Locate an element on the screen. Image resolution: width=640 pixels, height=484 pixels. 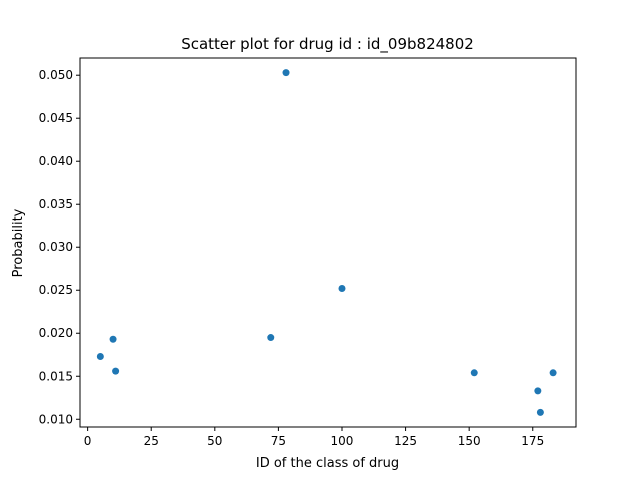
y-tick-label: 0.025 is located at coordinates (56, 290).